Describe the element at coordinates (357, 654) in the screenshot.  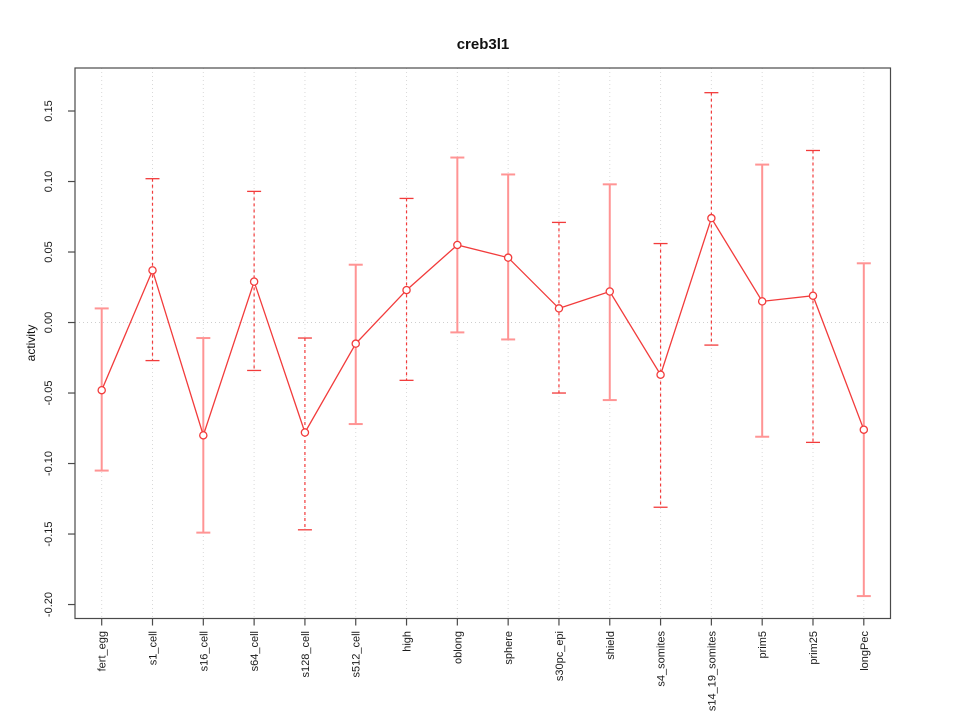
I see `x-tick-label: s512_cell` at that location.